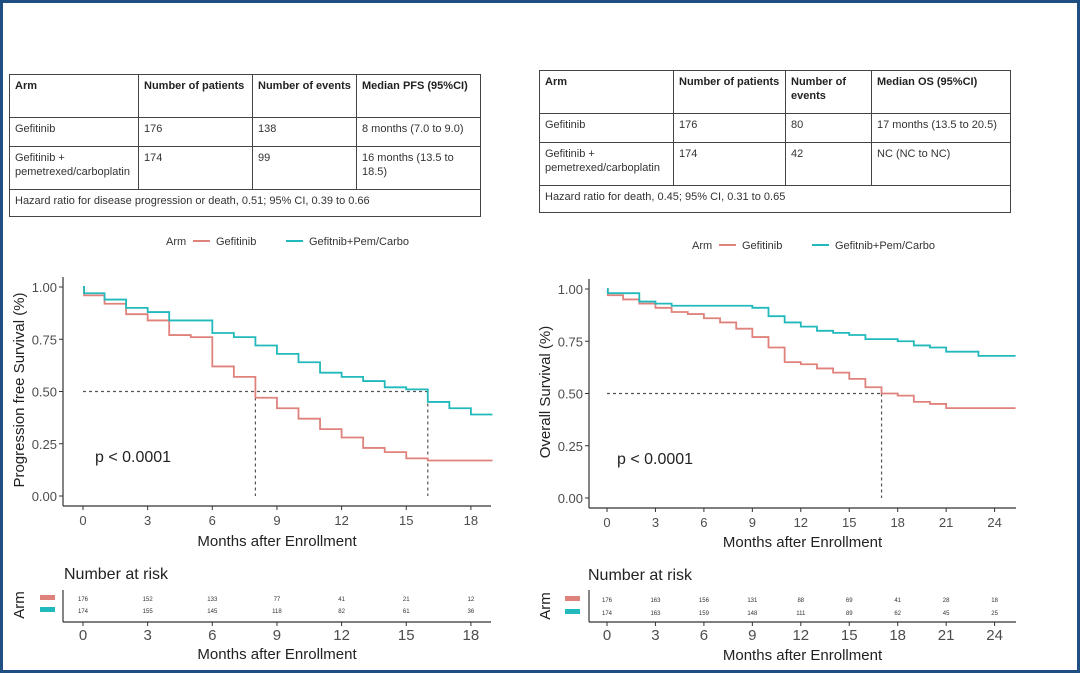 The width and height of the screenshot is (1080, 673). Describe the element at coordinates (897, 635) in the screenshot. I see `os-risk-tick-label: 18` at that location.